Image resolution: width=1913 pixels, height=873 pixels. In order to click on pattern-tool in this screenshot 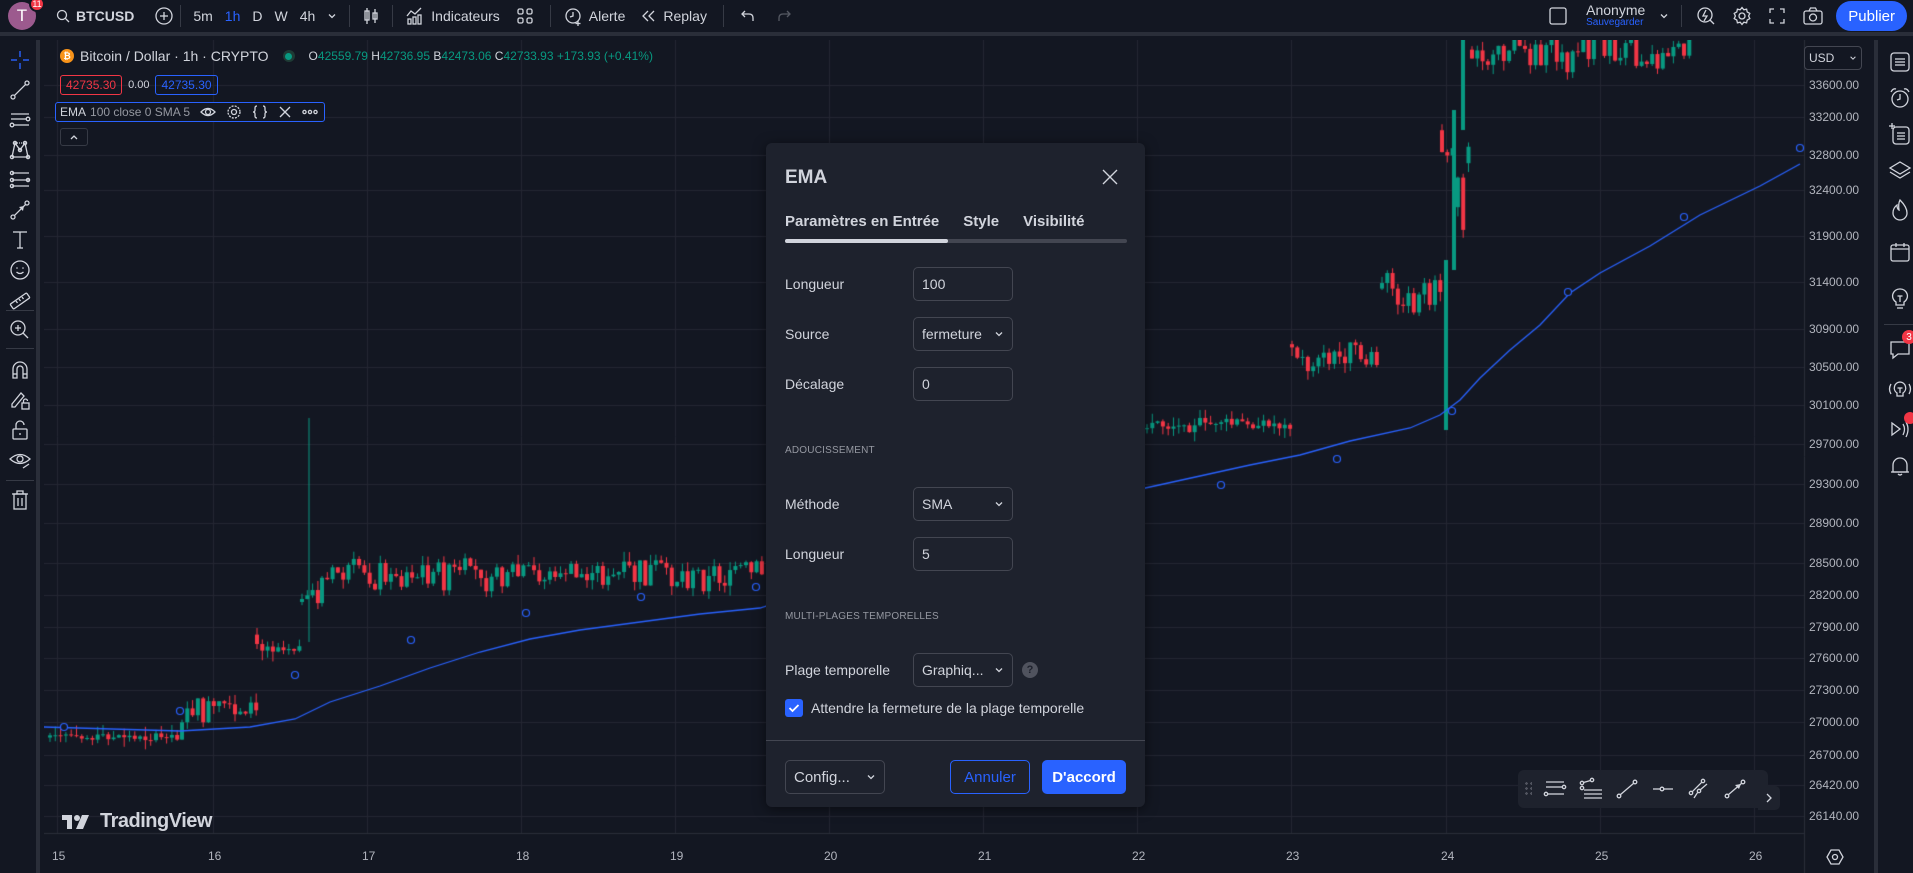, I will do `click(20, 150)`.